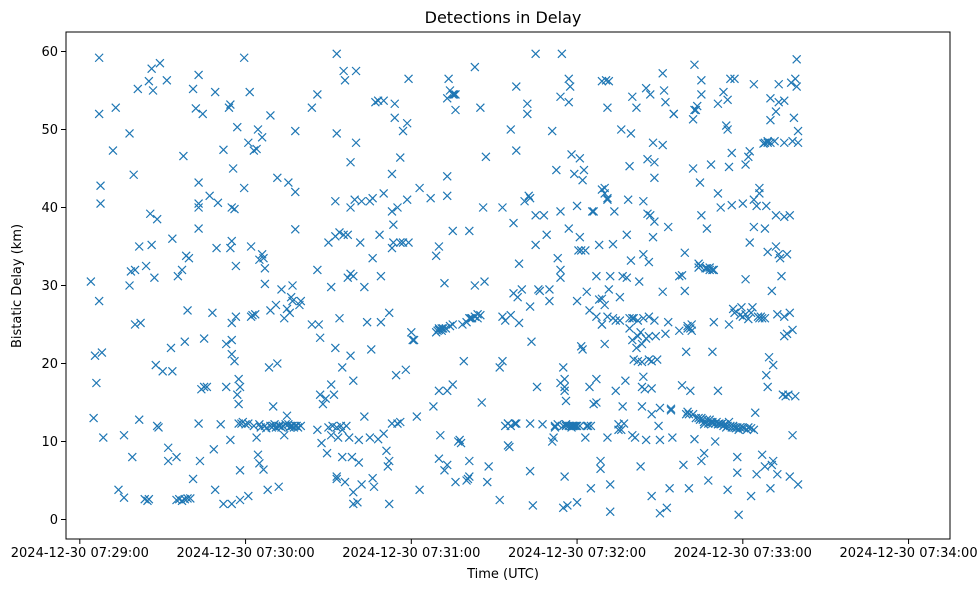  Describe the element at coordinates (17, 286) in the screenshot. I see `y-axis-title: Bistatic Delay (km)` at that location.